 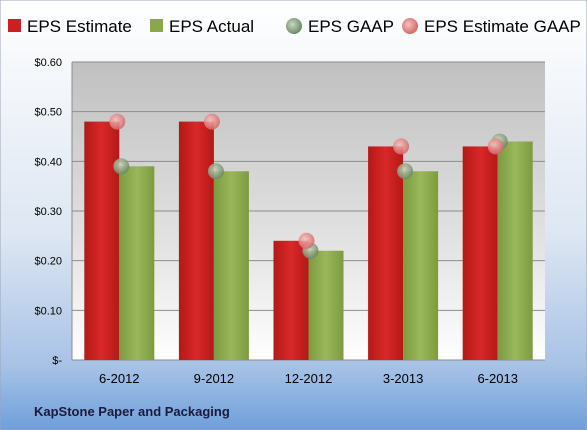 I want to click on x-axis-ticks: 6-2012 9-2012 12-2012 3-2013 6-2013, so click(x=308, y=378).